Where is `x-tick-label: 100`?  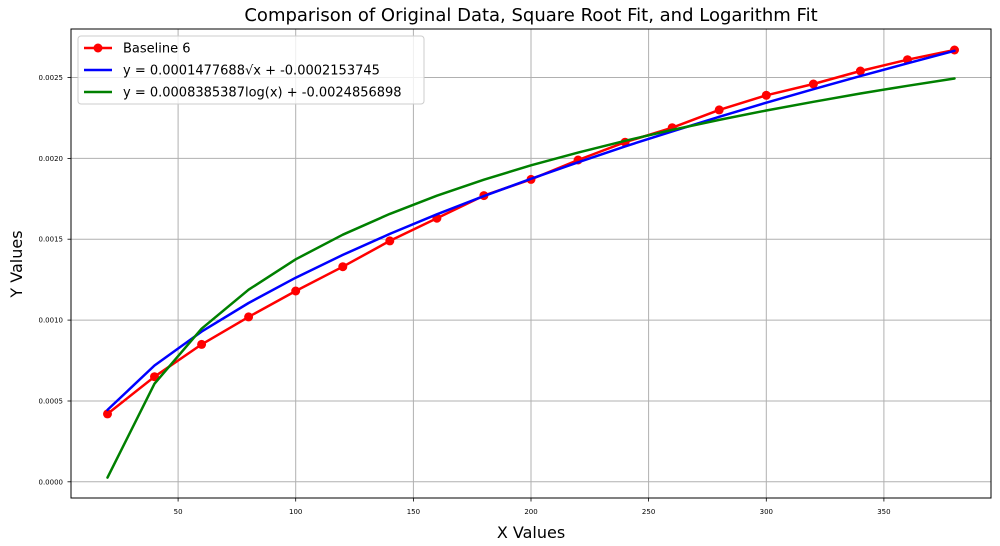 x-tick-label: 100 is located at coordinates (295, 512).